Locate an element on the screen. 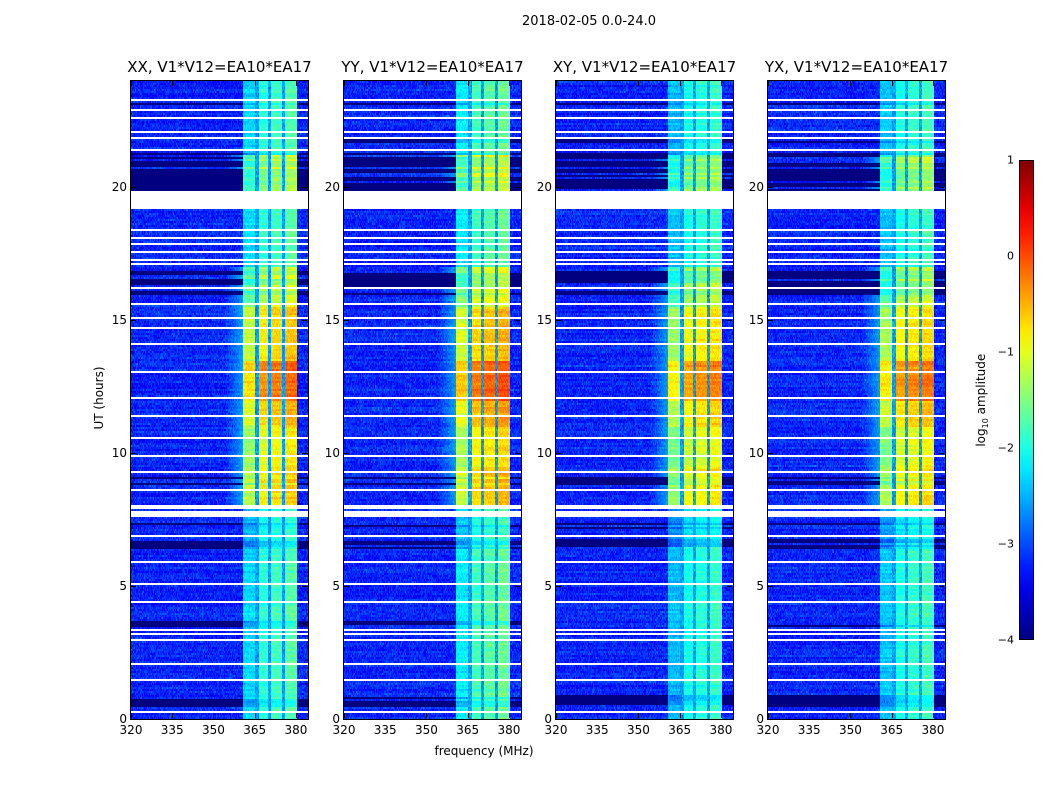 Image resolution: width=1050 pixels, height=800 pixels. colorbar-tick-label: −2 is located at coordinates (1005, 448).